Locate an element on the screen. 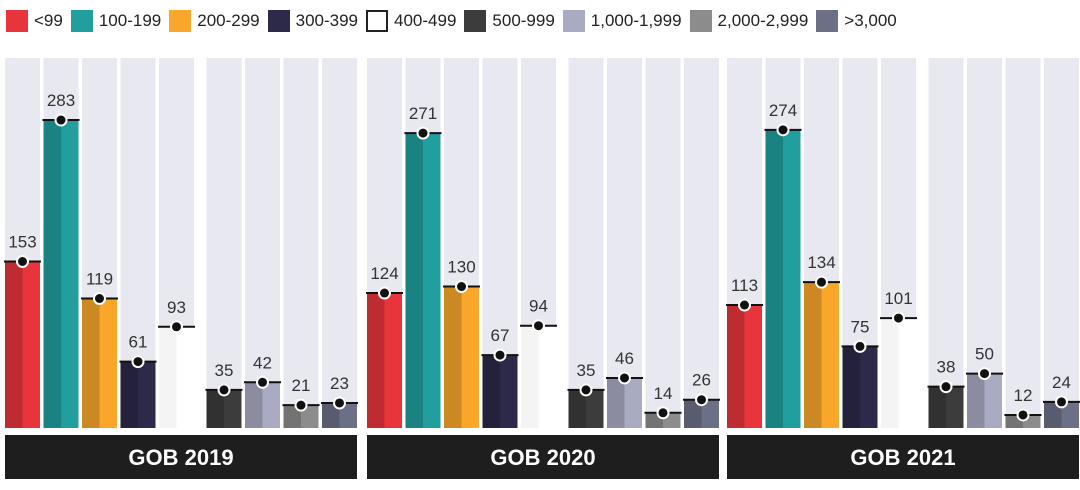 The width and height of the screenshot is (1080, 490). data-label: 153 is located at coordinates (22, 242).